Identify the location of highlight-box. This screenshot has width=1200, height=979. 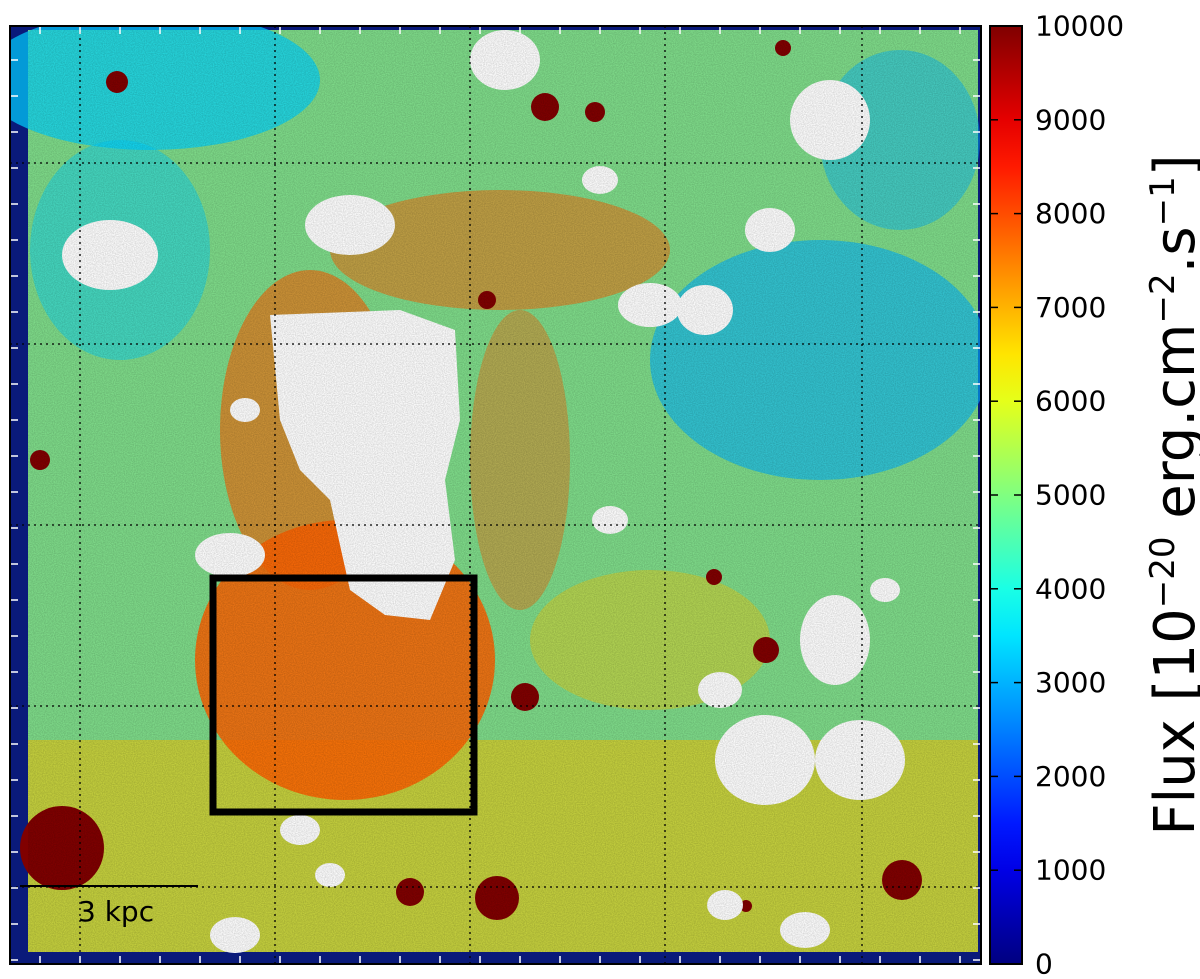
(343, 695).